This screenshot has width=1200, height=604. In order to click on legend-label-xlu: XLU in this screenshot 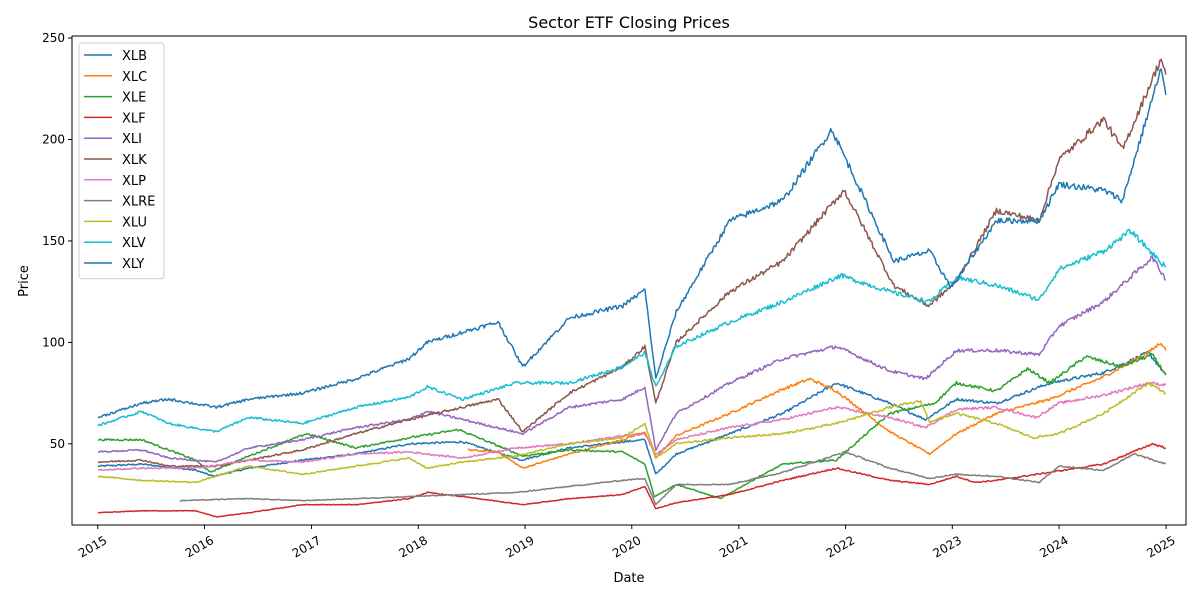, I will do `click(134, 222)`.